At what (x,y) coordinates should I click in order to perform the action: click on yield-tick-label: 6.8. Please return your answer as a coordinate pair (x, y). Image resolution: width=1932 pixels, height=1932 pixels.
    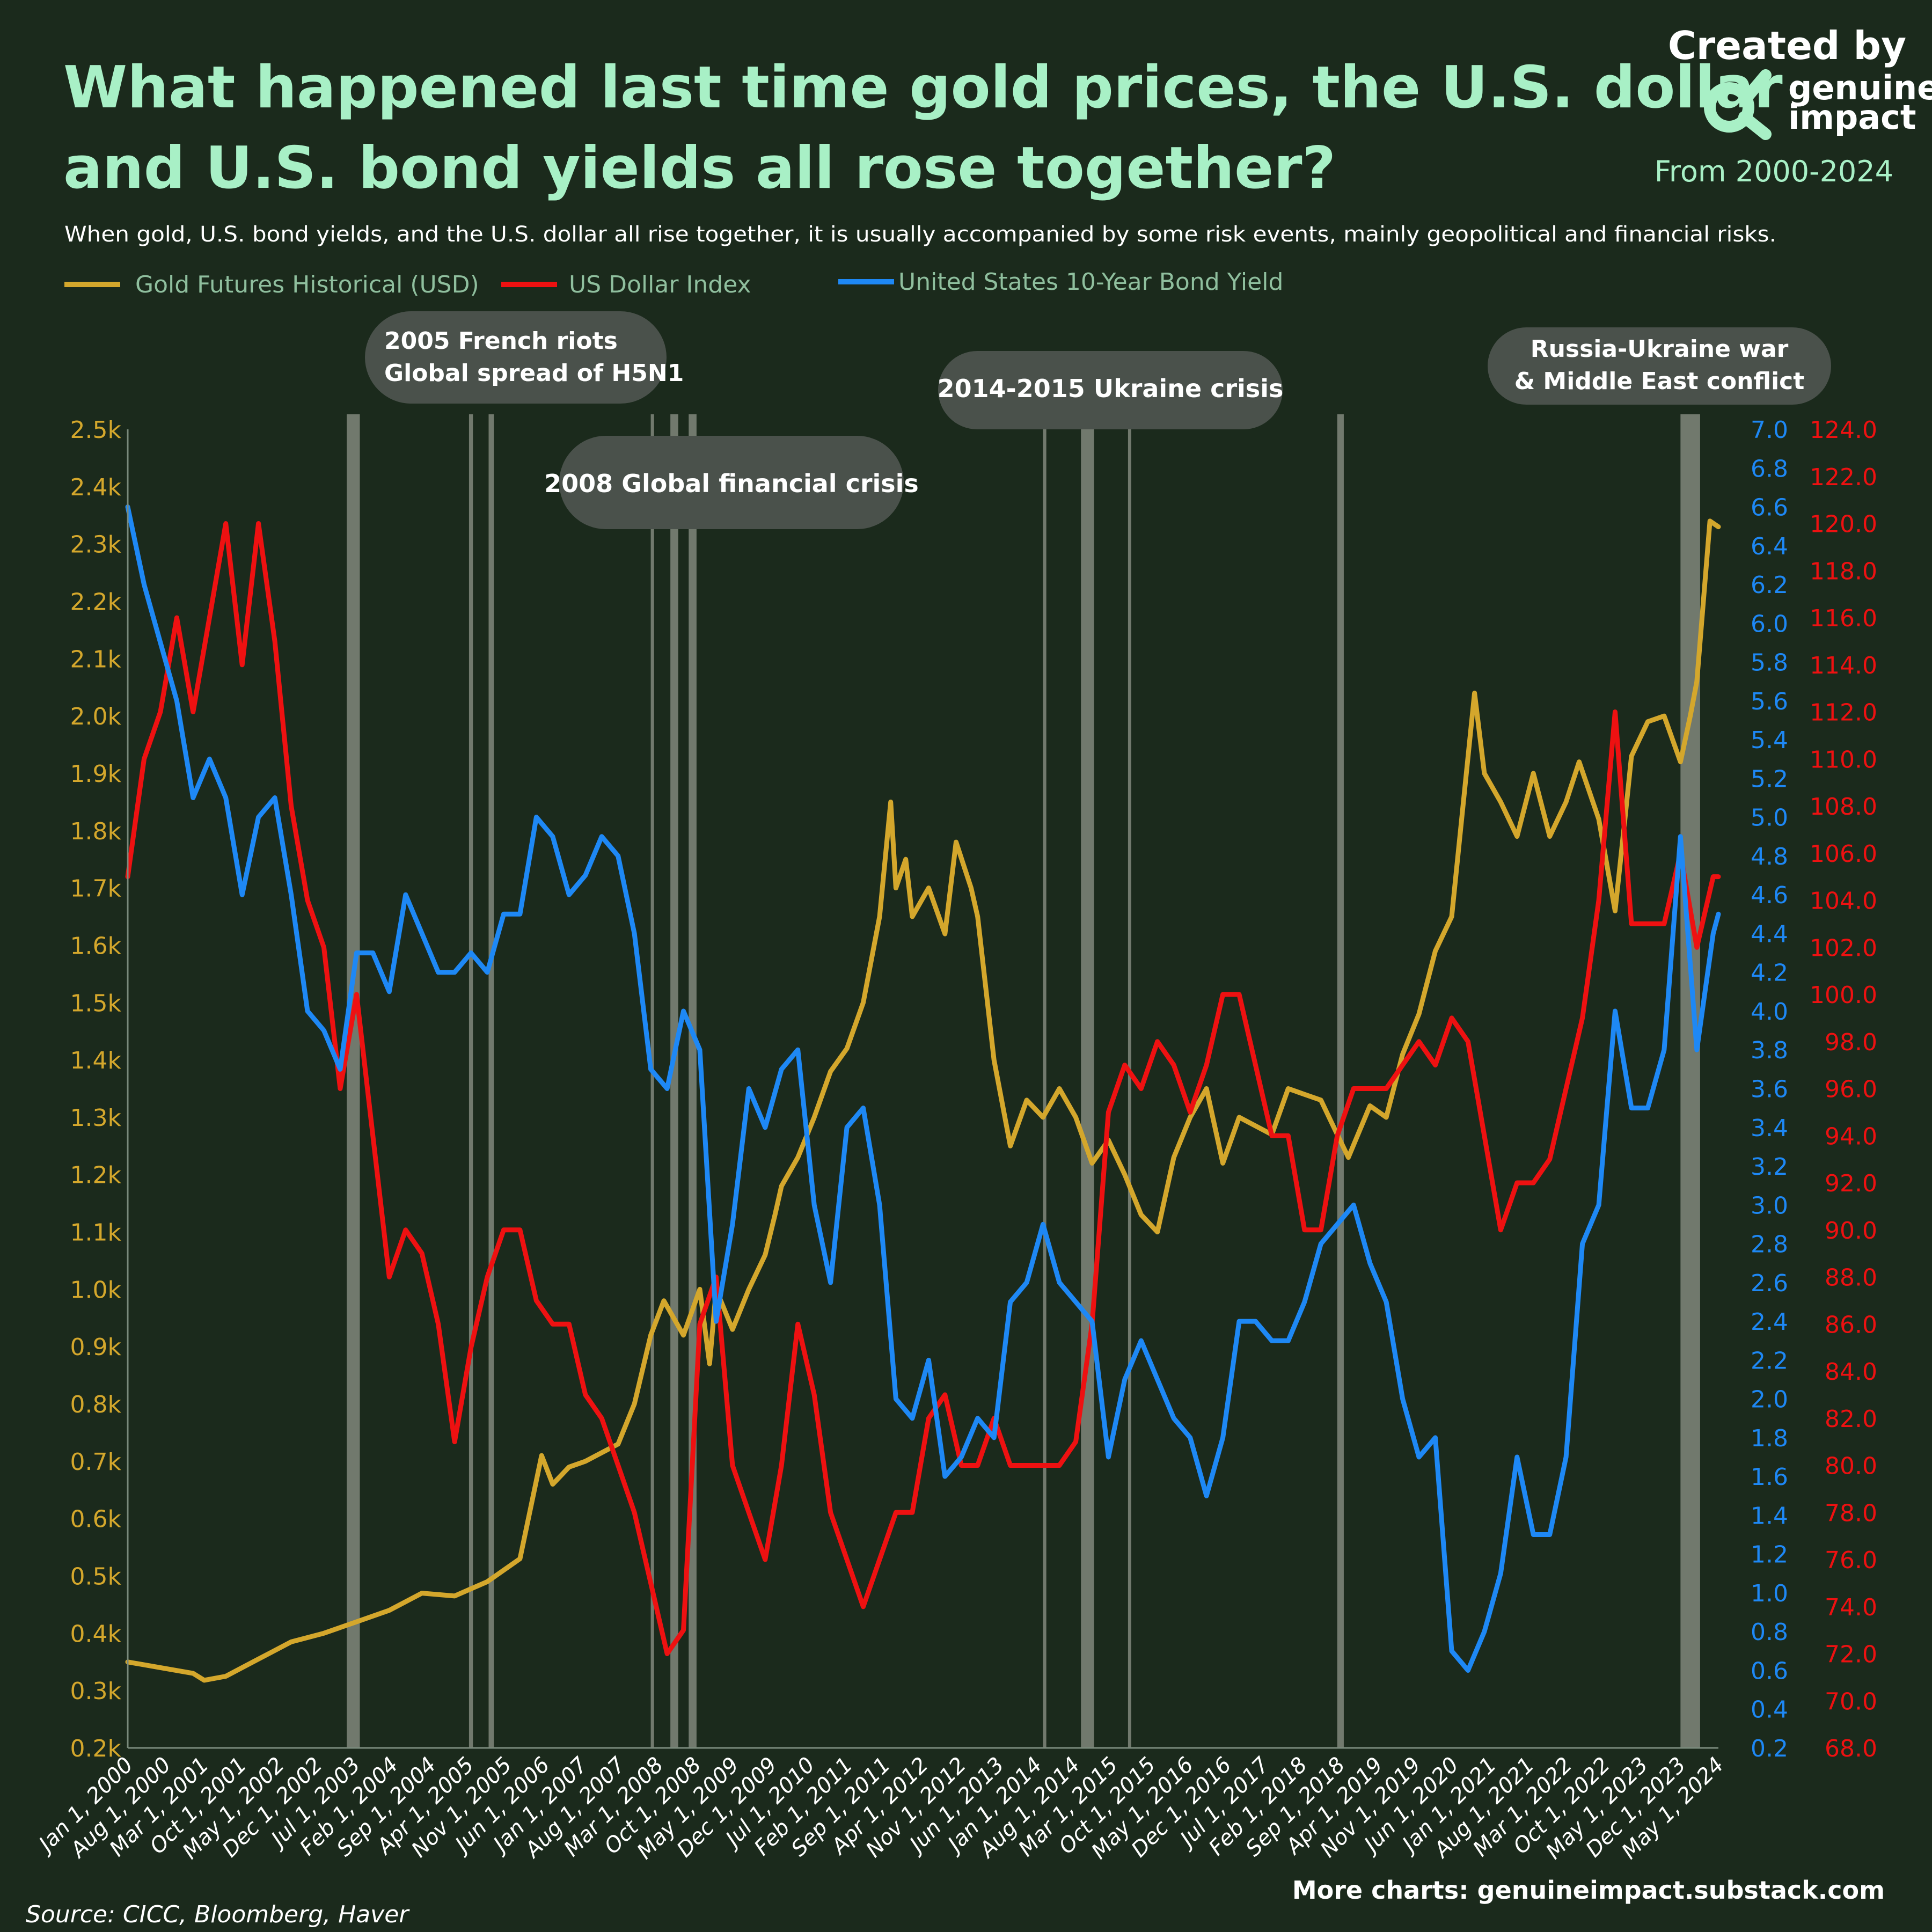
    Looking at the image, I should click on (1769, 468).